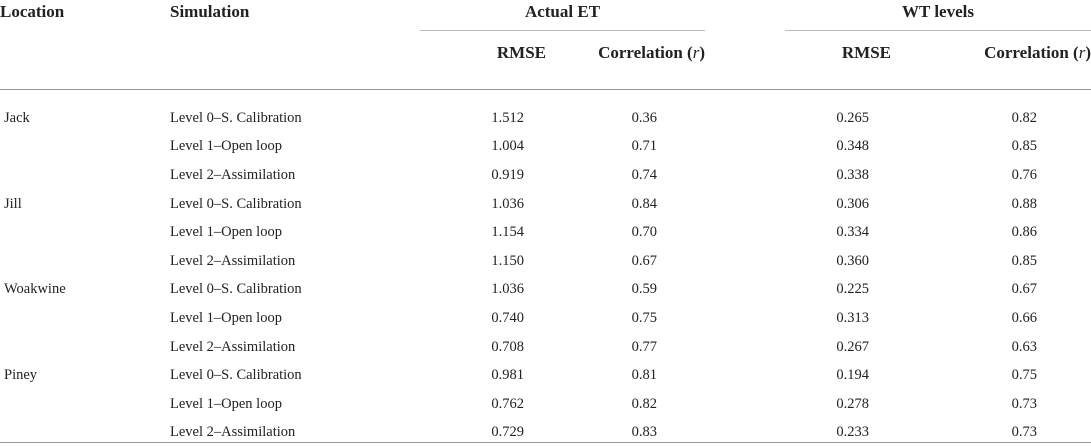  What do you see at coordinates (545, 175) in the screenshot?
I see `table-row: Level 2–Assimilation 0.919 0.74 0.338 0.76` at bounding box center [545, 175].